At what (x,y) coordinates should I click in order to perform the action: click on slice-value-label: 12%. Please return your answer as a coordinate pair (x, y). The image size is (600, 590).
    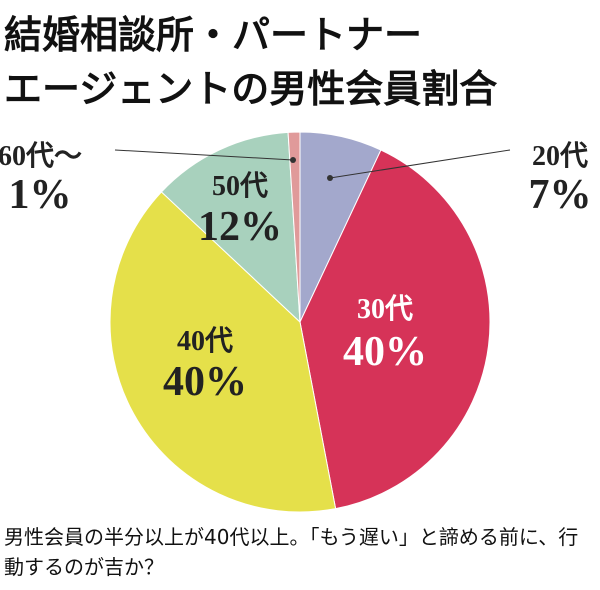
    Looking at the image, I should click on (240, 227).